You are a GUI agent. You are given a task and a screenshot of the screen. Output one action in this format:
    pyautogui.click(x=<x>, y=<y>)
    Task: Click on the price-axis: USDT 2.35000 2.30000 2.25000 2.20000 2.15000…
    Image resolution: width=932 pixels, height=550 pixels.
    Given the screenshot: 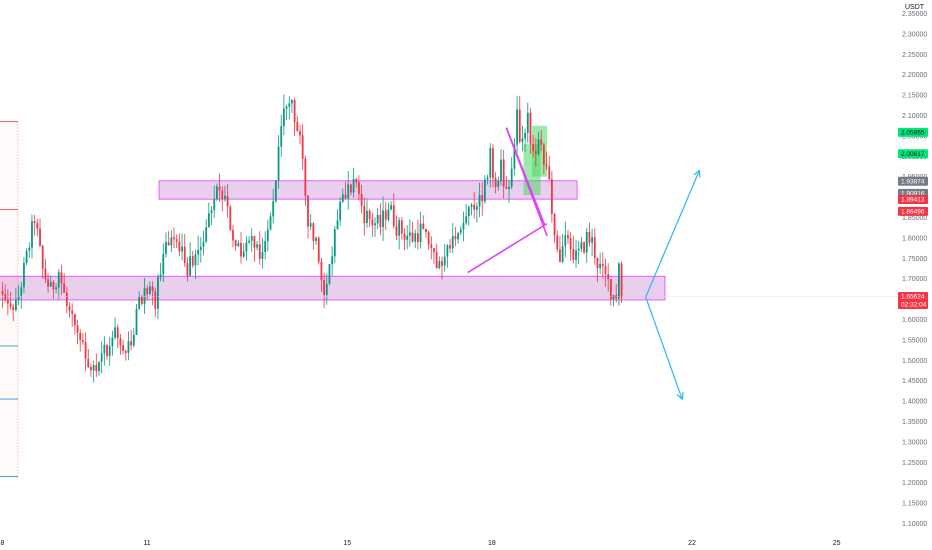 What is the action you would take?
    pyautogui.click(x=914, y=266)
    